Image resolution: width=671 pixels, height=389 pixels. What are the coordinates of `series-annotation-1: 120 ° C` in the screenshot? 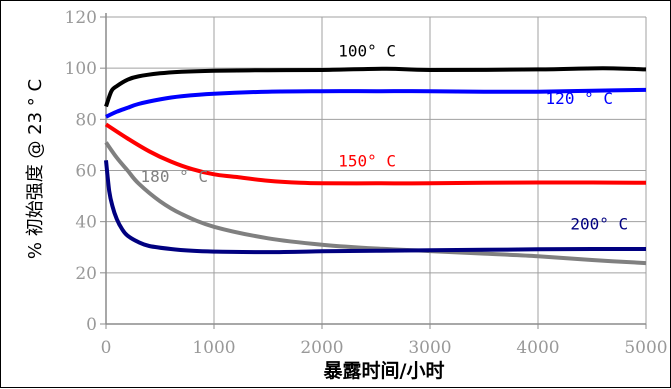 It's located at (579, 98).